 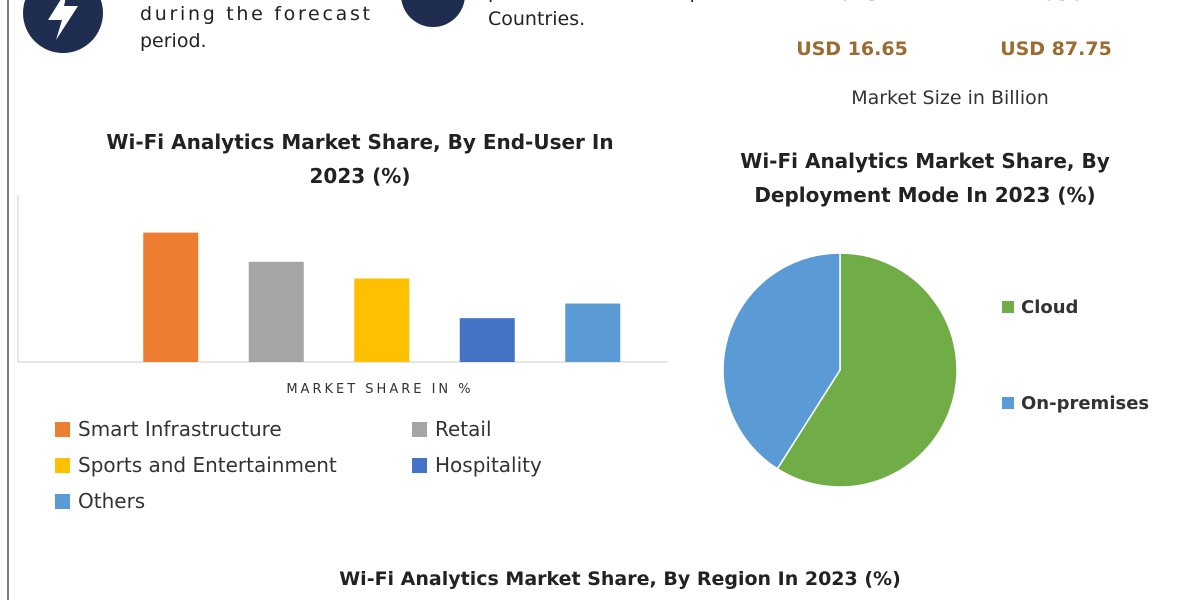 I want to click on legend-label: Hospitality, so click(x=488, y=465).